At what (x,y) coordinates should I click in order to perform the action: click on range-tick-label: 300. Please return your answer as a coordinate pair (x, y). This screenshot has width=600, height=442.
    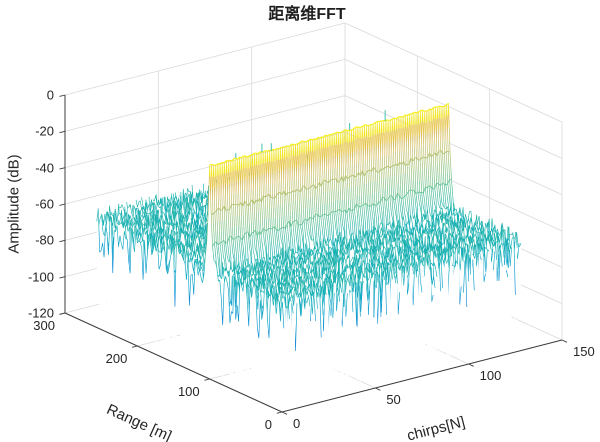
    Looking at the image, I should click on (44, 325).